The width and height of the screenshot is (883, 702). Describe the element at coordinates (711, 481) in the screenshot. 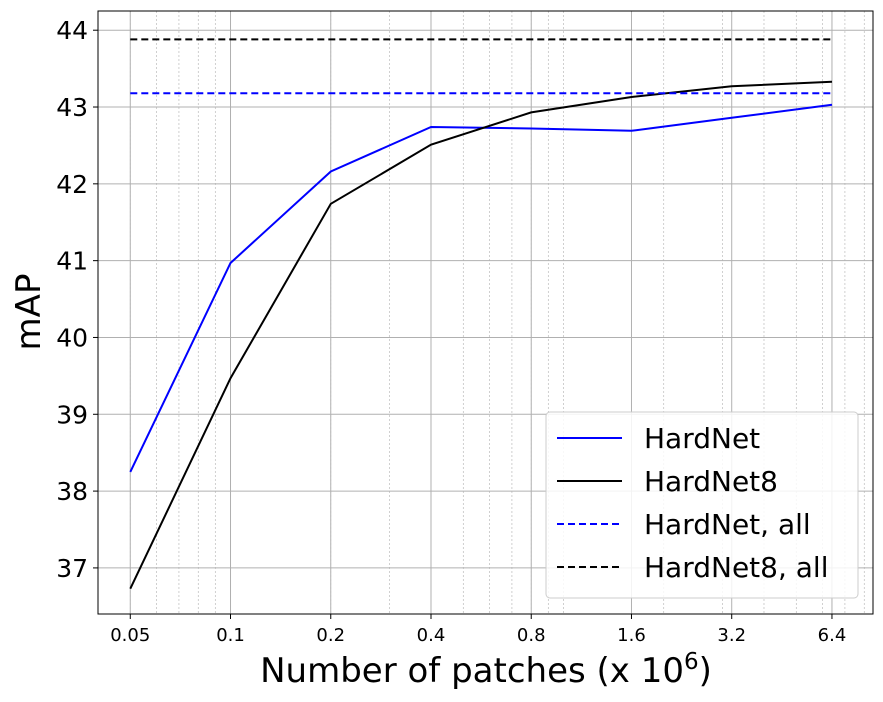

I see `legend-label-hardnet8: HardNet8` at that location.